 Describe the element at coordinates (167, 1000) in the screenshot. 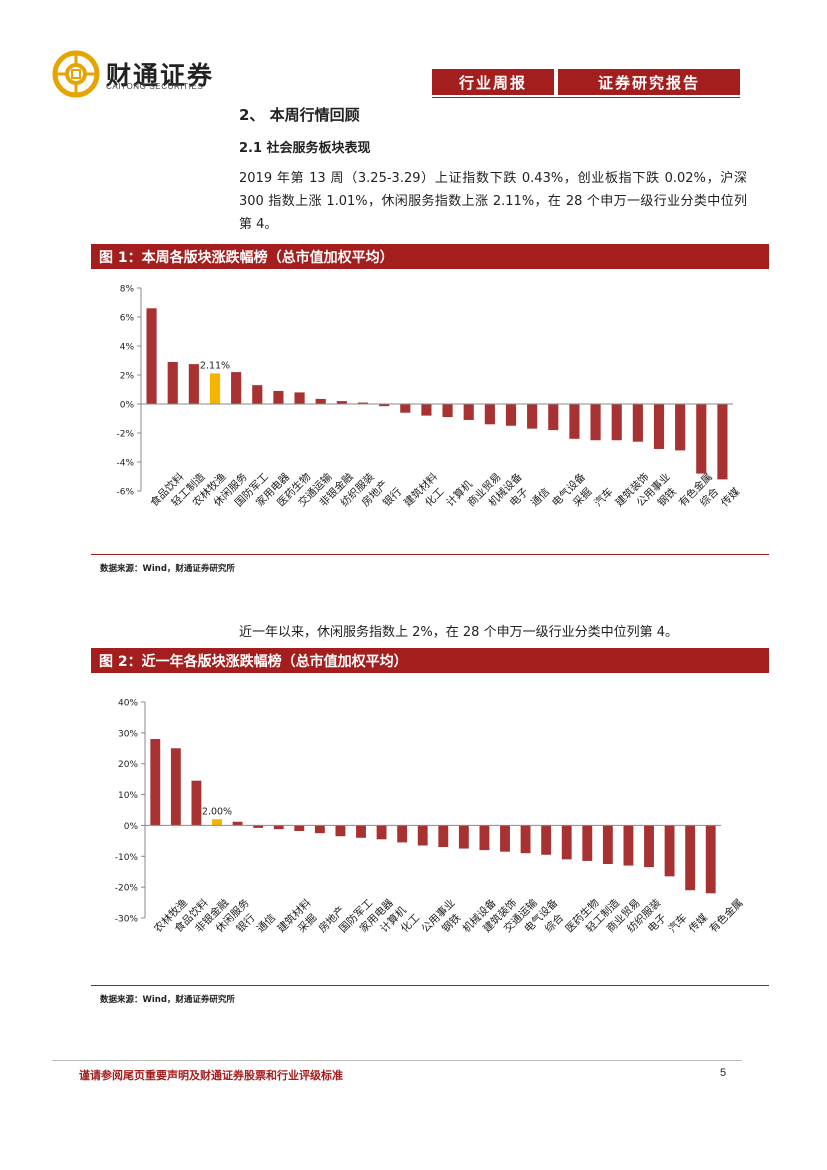

I see `figure-2-source: 数据来源：Wind，财通证券研究所` at that location.